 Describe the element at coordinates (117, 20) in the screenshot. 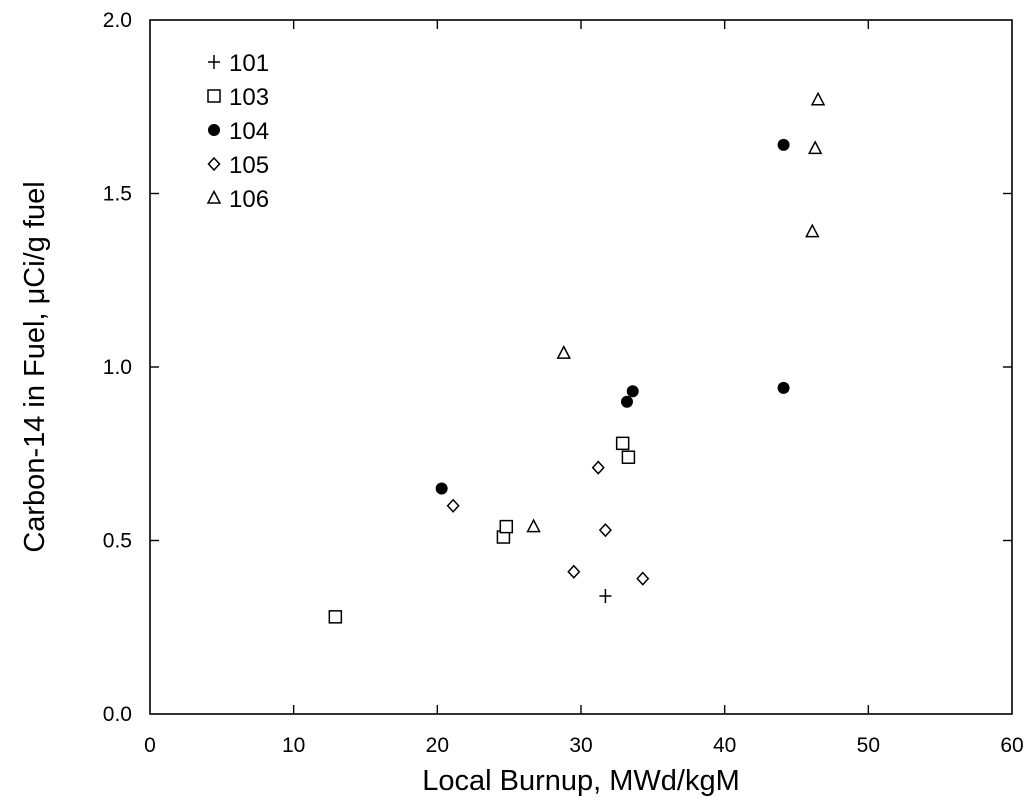

I see `y-tick-label: 2.0` at that location.